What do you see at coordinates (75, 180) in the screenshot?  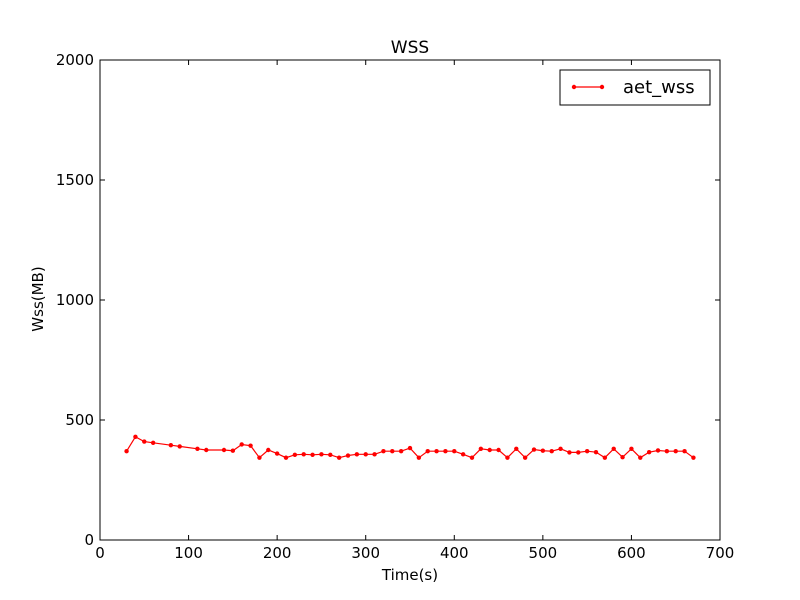 I see `y-tick-label: 1500` at bounding box center [75, 180].